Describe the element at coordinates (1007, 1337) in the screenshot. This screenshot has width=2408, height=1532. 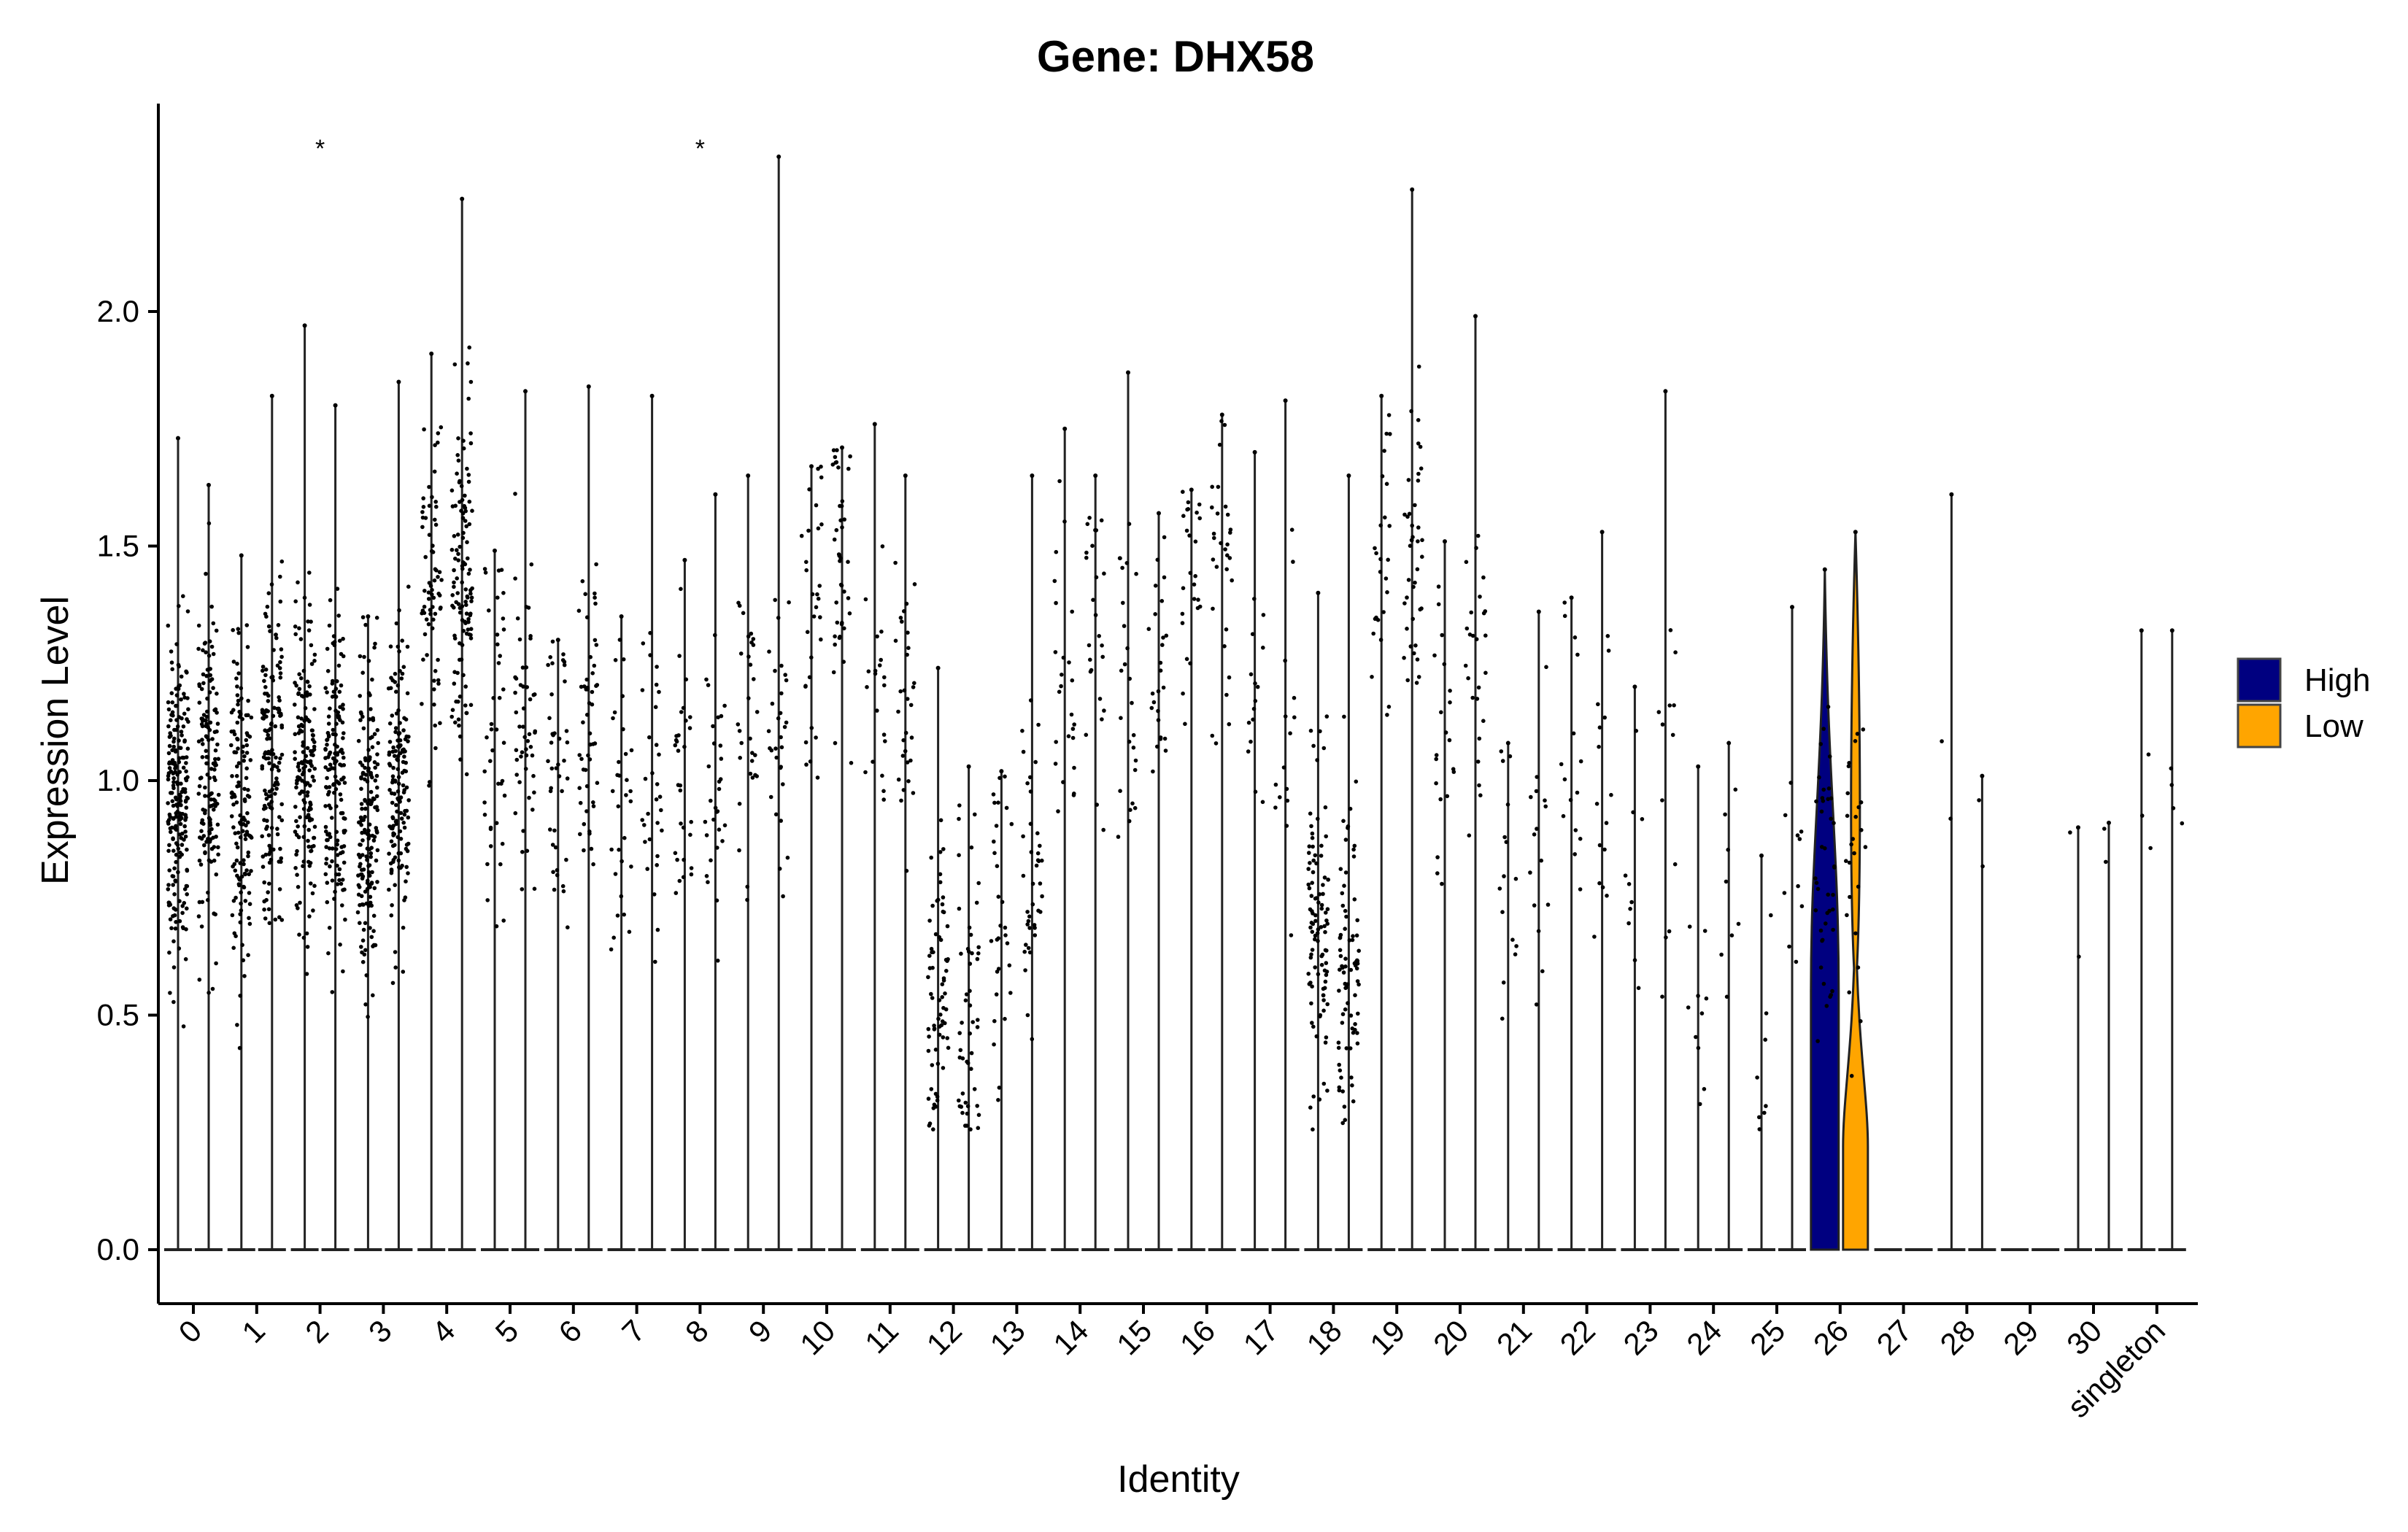
I see `x-tick-label: 13` at that location.